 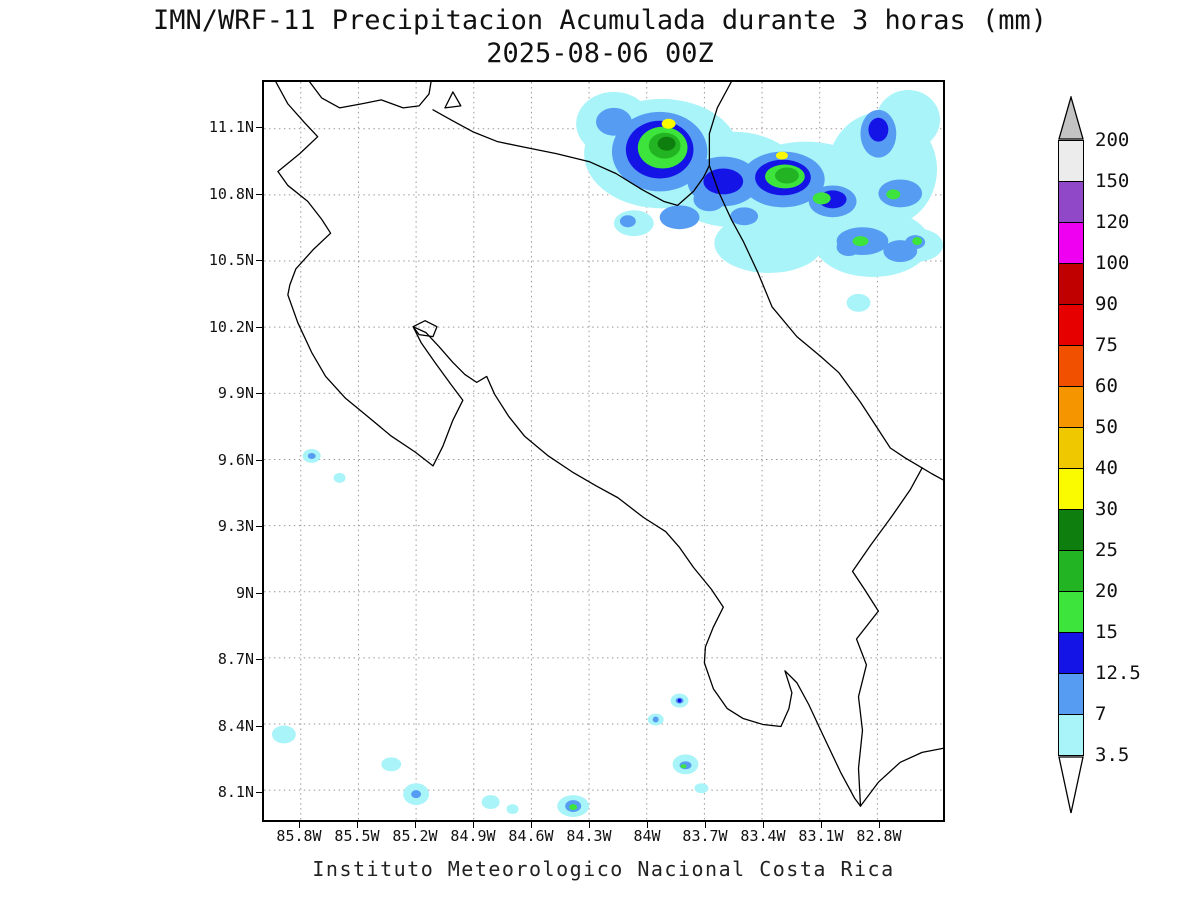 What do you see at coordinates (473, 836) in the screenshot?
I see `x-tick-label: 84.9W` at bounding box center [473, 836].